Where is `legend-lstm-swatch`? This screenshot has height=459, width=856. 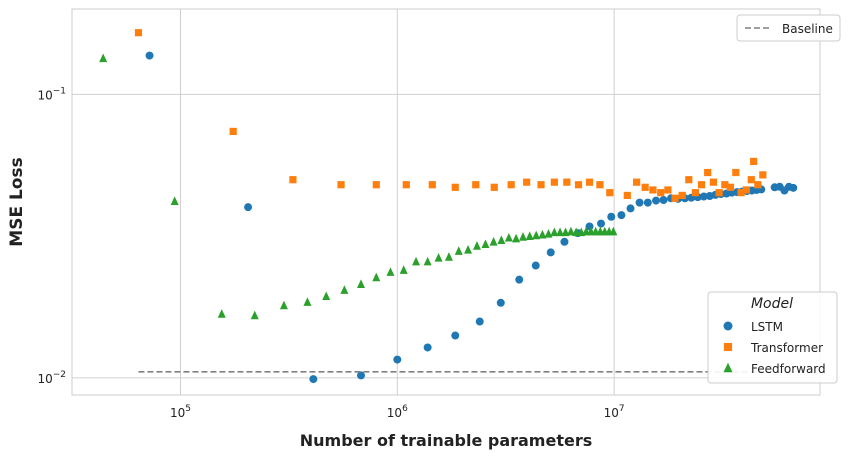 legend-lstm-swatch is located at coordinates (728, 326).